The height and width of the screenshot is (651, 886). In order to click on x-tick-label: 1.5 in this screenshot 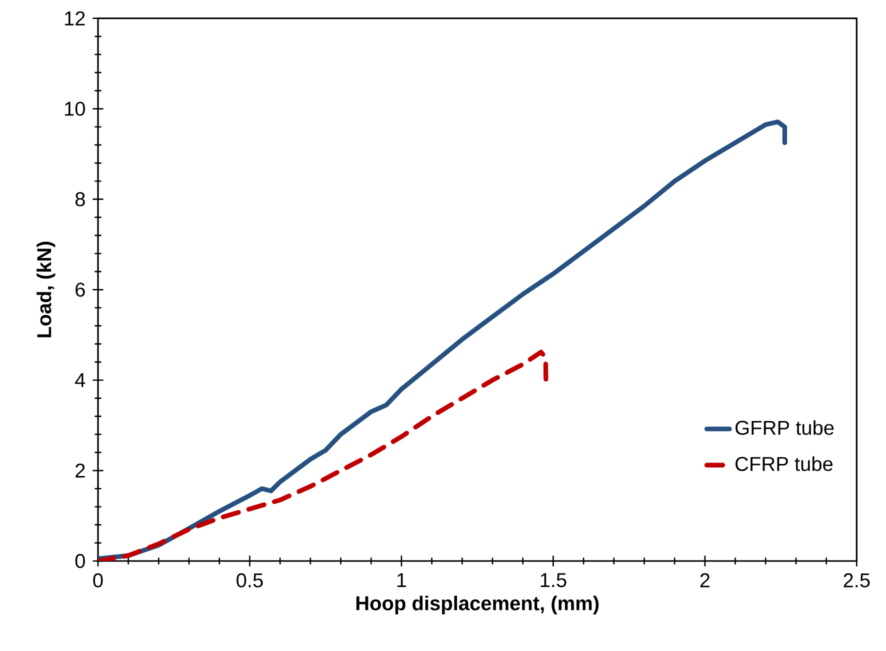, I will do `click(553, 580)`.